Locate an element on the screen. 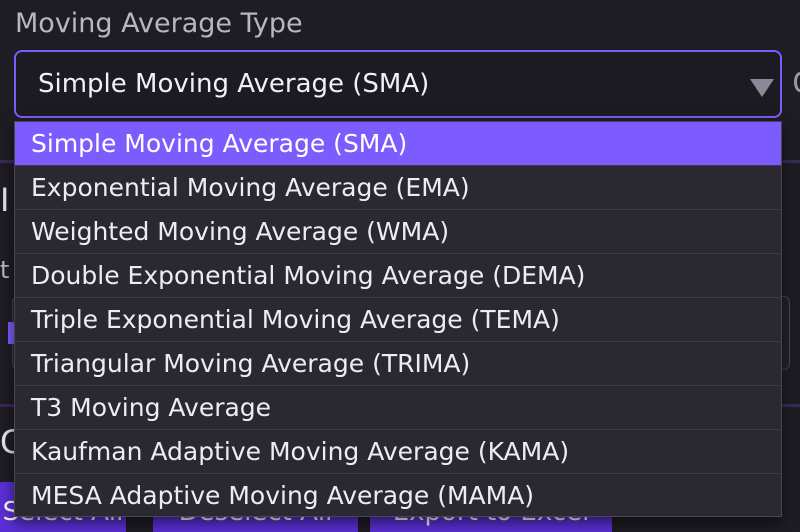  option-wma: Weighted Moving Average (WMA) is located at coordinates (398, 232).